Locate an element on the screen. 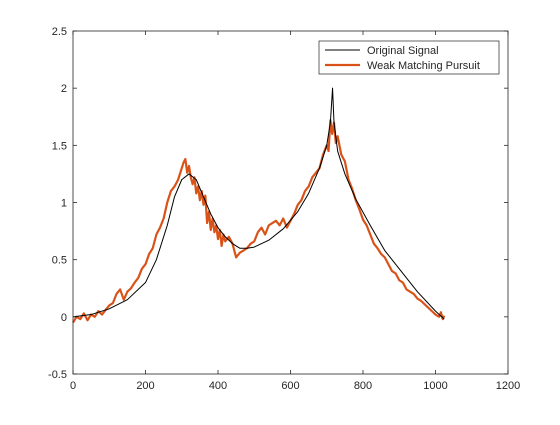 This screenshot has width=560, height=425. x-tick-label: 800 is located at coordinates (363, 386).